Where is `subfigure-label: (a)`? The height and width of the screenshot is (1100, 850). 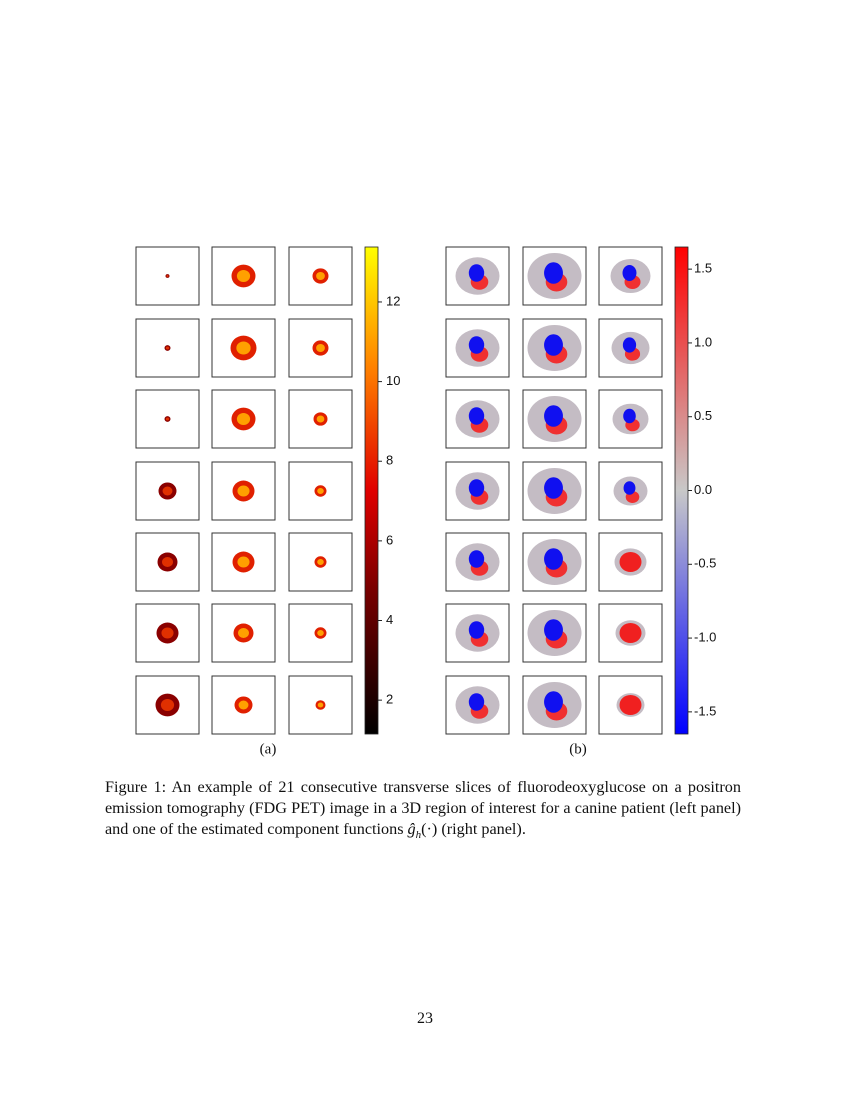
subfigure-label: (a) is located at coordinates (268, 749).